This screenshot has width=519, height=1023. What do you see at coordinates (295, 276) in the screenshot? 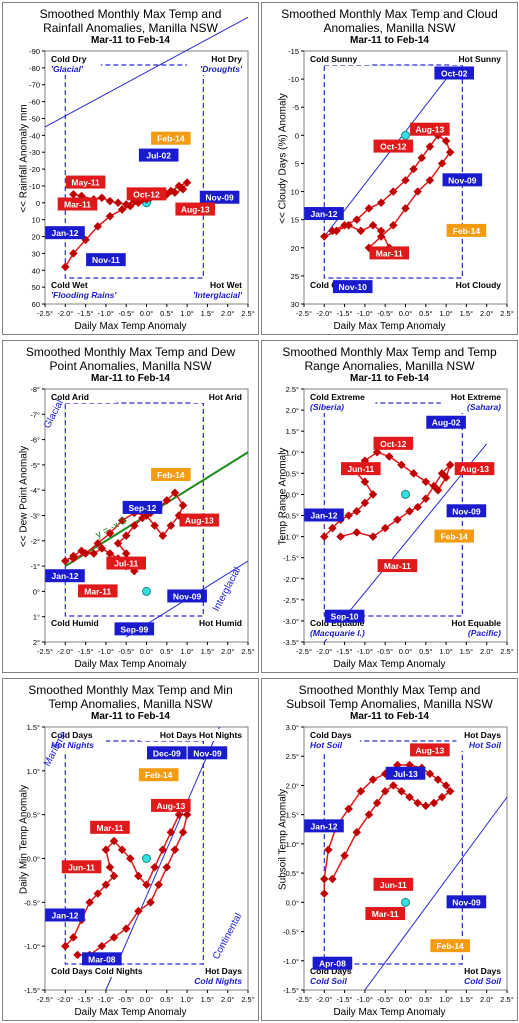
I see `y-tick-label: 25` at bounding box center [295, 276].